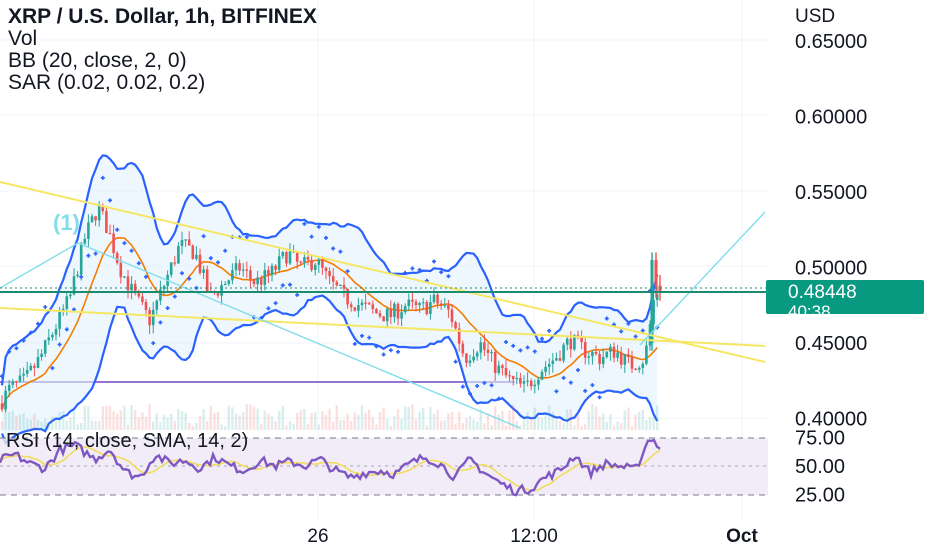 Image resolution: width=932 pixels, height=550 pixels. I want to click on legend-sar: SAR (0.02, 0.02, 0.2), so click(107, 82).